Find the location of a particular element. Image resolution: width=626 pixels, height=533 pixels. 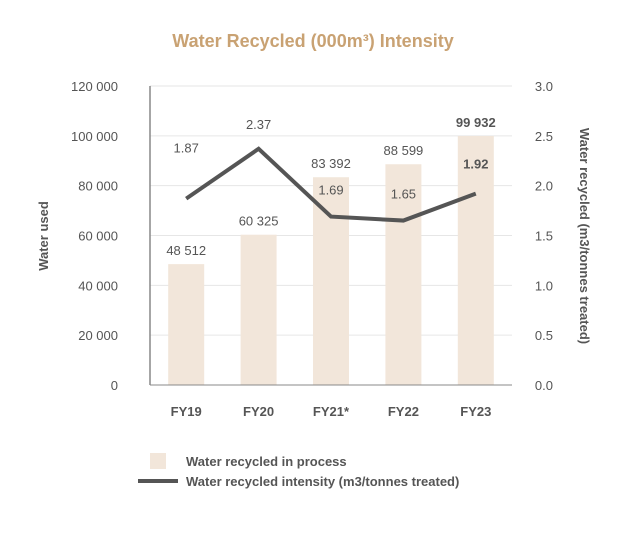

chart-title: Water Recycled (000m³) Intensity is located at coordinates (312, 41).